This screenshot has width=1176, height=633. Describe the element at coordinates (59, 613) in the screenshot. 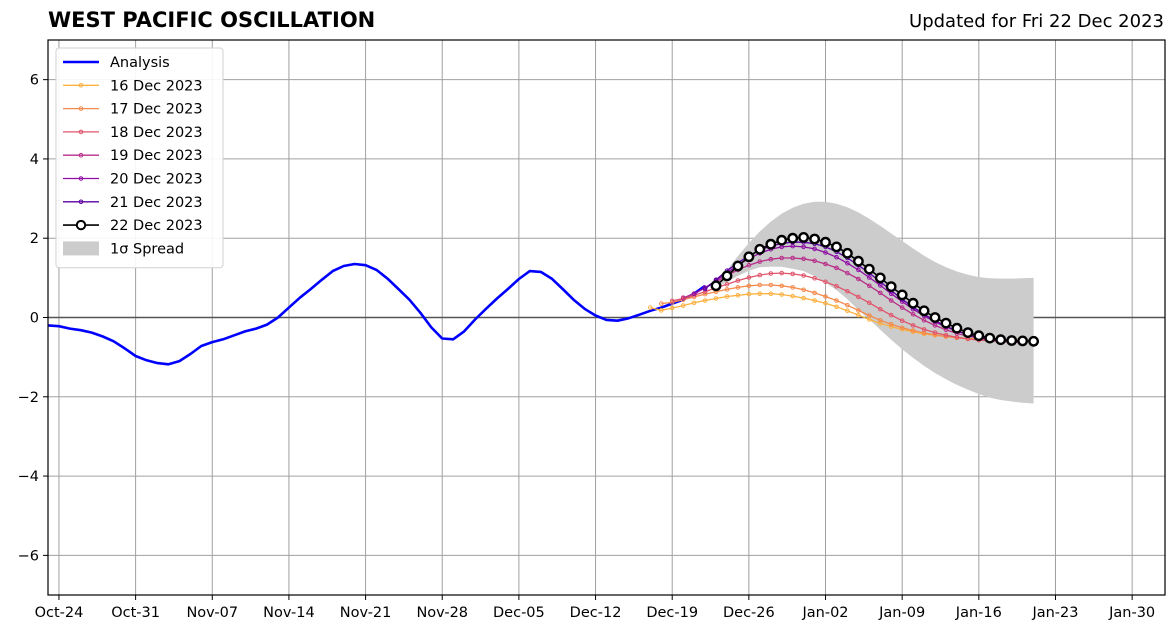

I see `x-tick-label: Oct-24` at that location.